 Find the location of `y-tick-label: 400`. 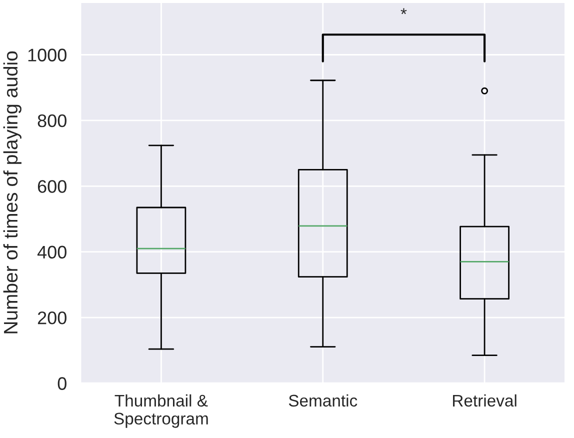

y-tick-label: 400 is located at coordinates (51, 252).